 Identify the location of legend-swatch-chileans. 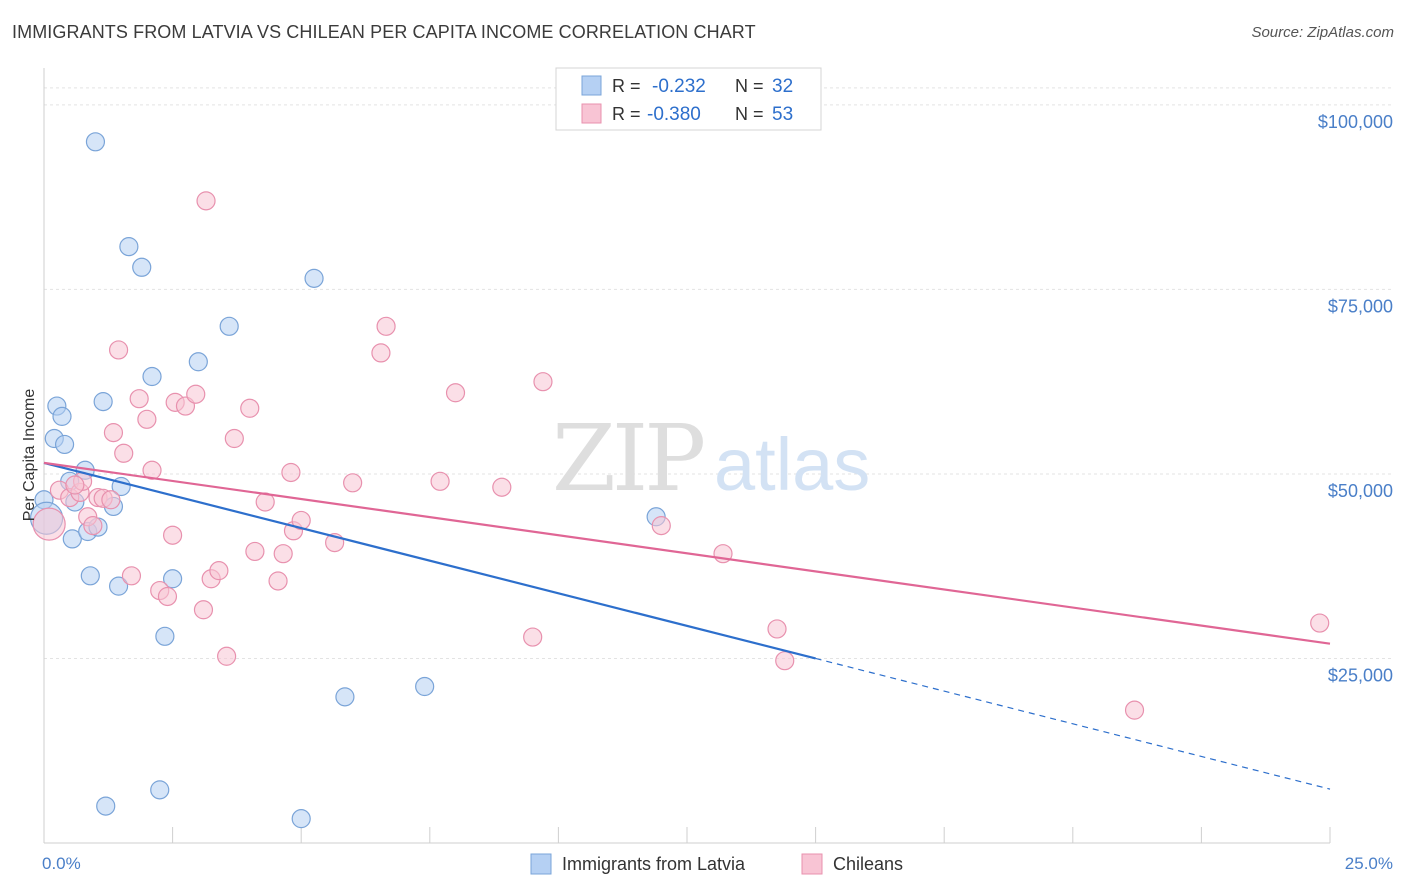
(812, 864).